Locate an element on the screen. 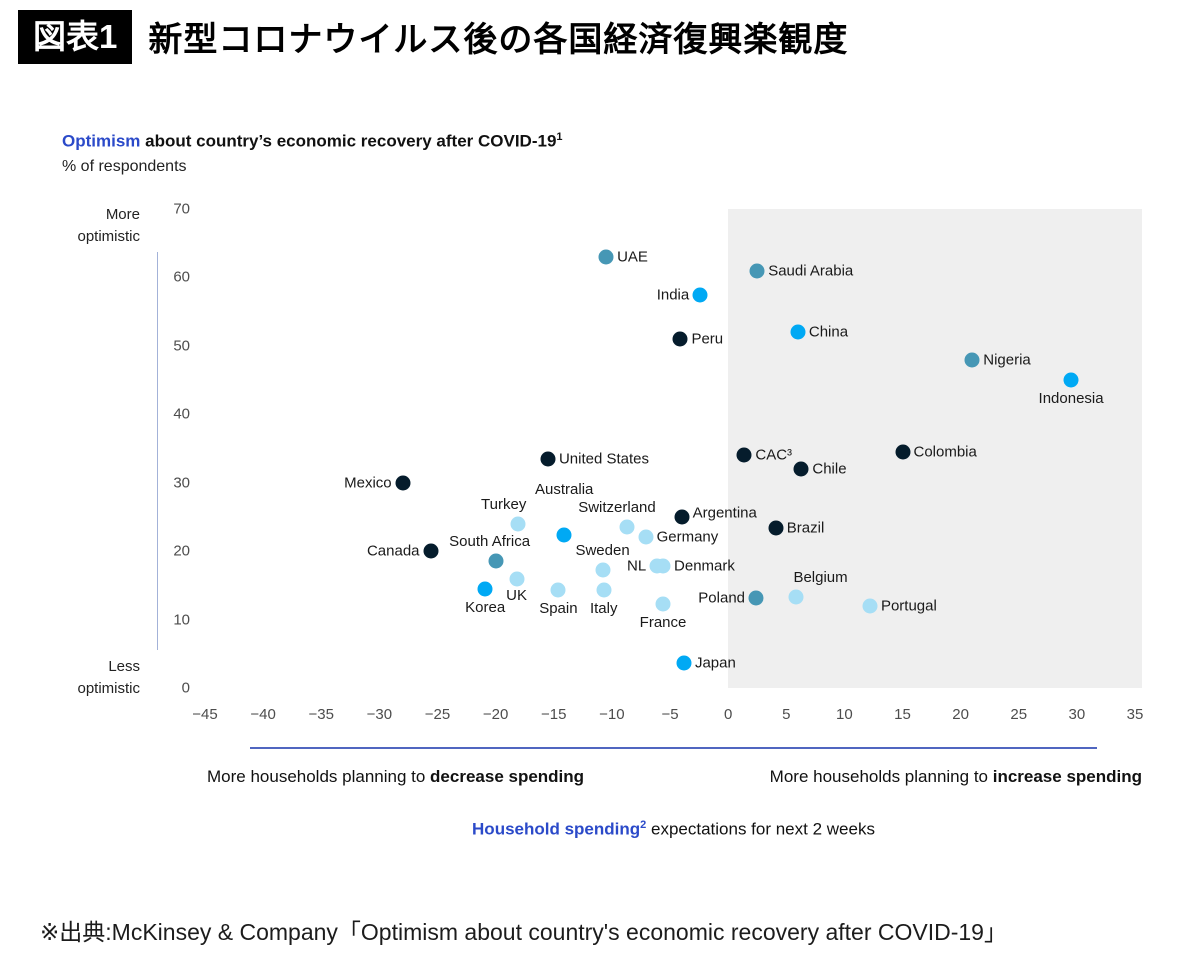  x-tick-label: −35 is located at coordinates (321, 714).